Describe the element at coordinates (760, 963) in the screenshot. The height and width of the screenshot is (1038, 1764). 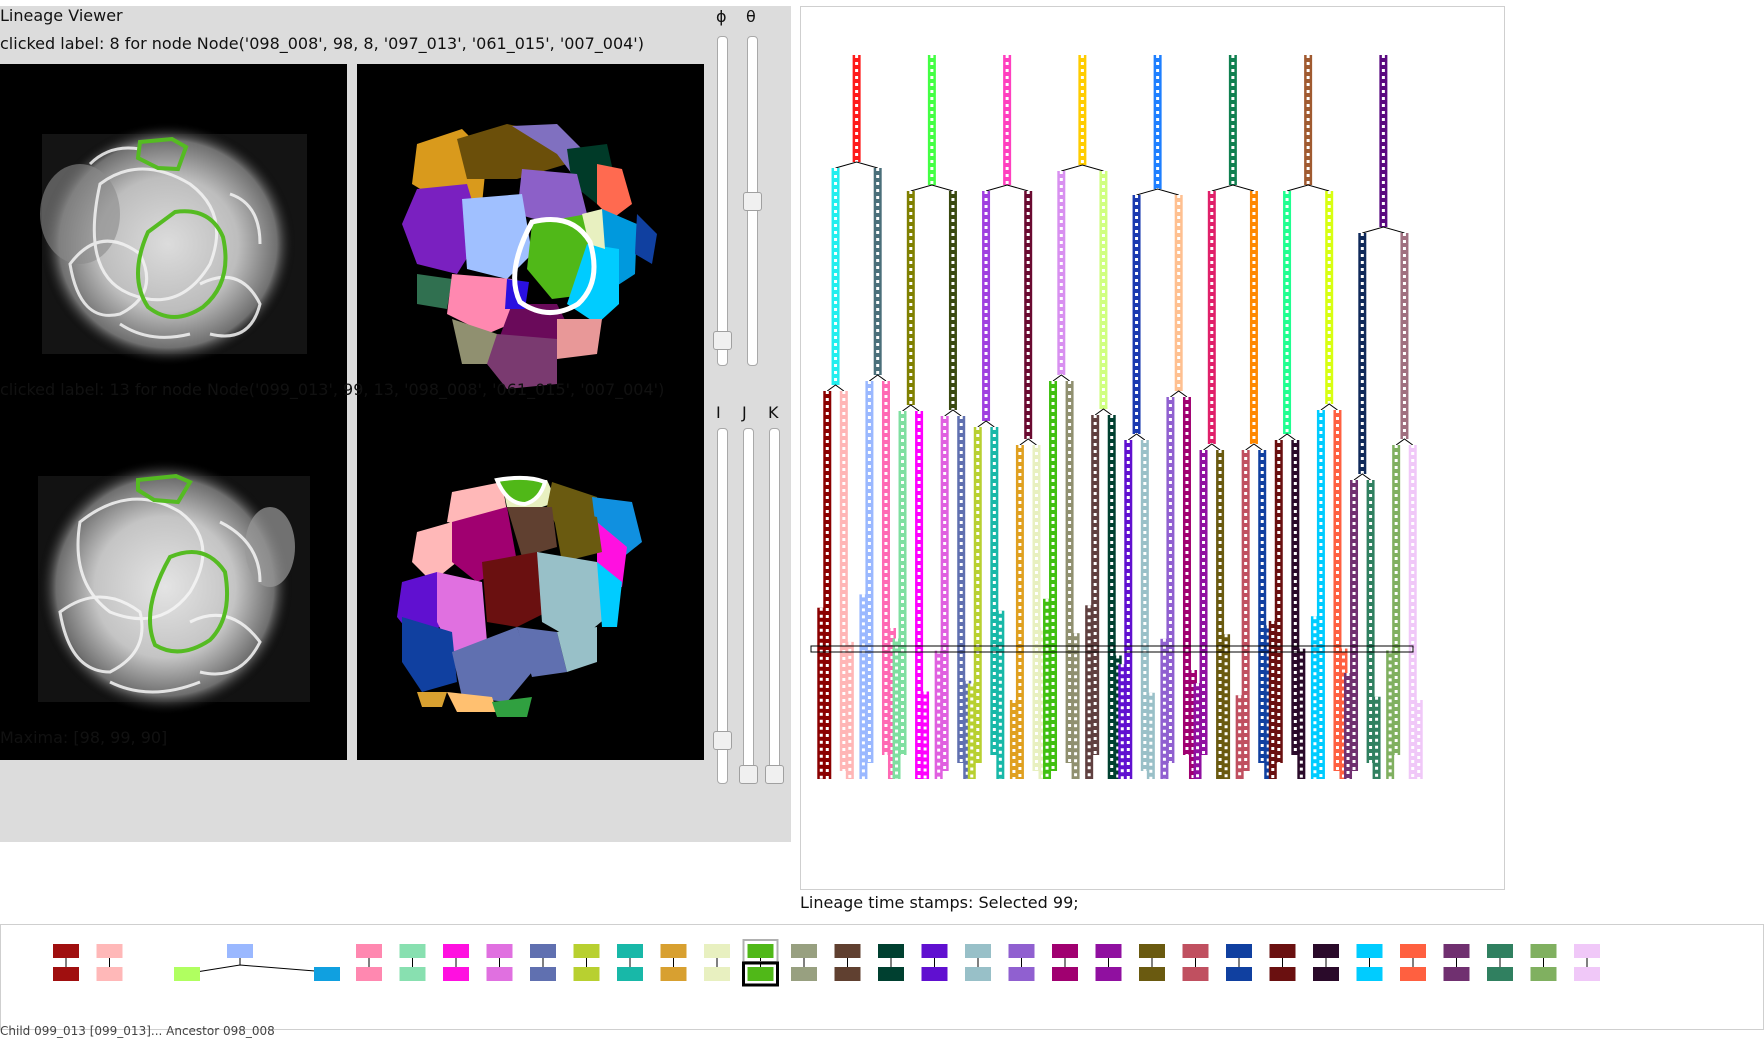
I see `cell-strip-item-selected` at that location.